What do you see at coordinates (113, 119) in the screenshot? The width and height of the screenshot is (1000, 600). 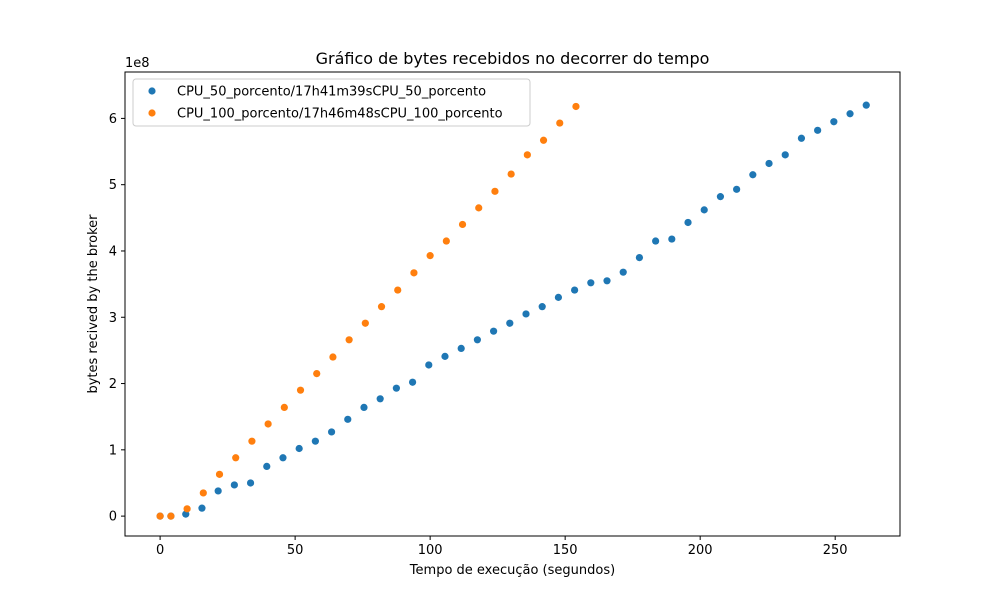 I see `y-tick-label: 6` at bounding box center [113, 119].